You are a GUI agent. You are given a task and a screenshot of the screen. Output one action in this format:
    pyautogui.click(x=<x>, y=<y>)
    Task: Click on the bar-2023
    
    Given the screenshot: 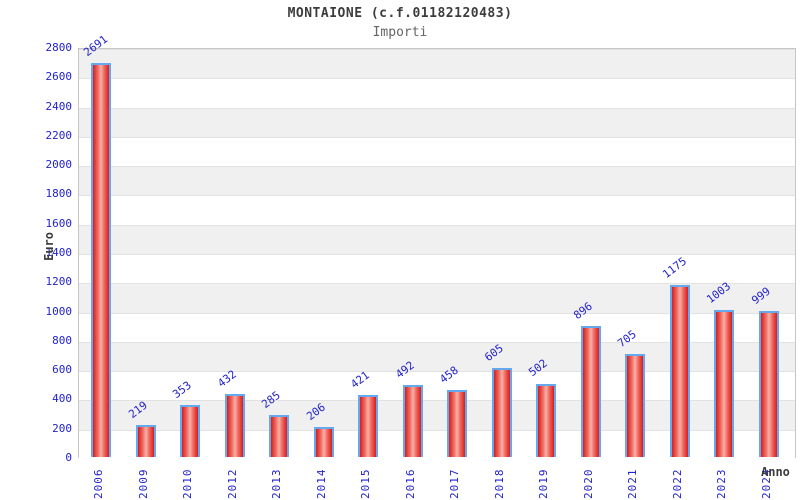 What is the action you would take?
    pyautogui.click(x=724, y=383)
    